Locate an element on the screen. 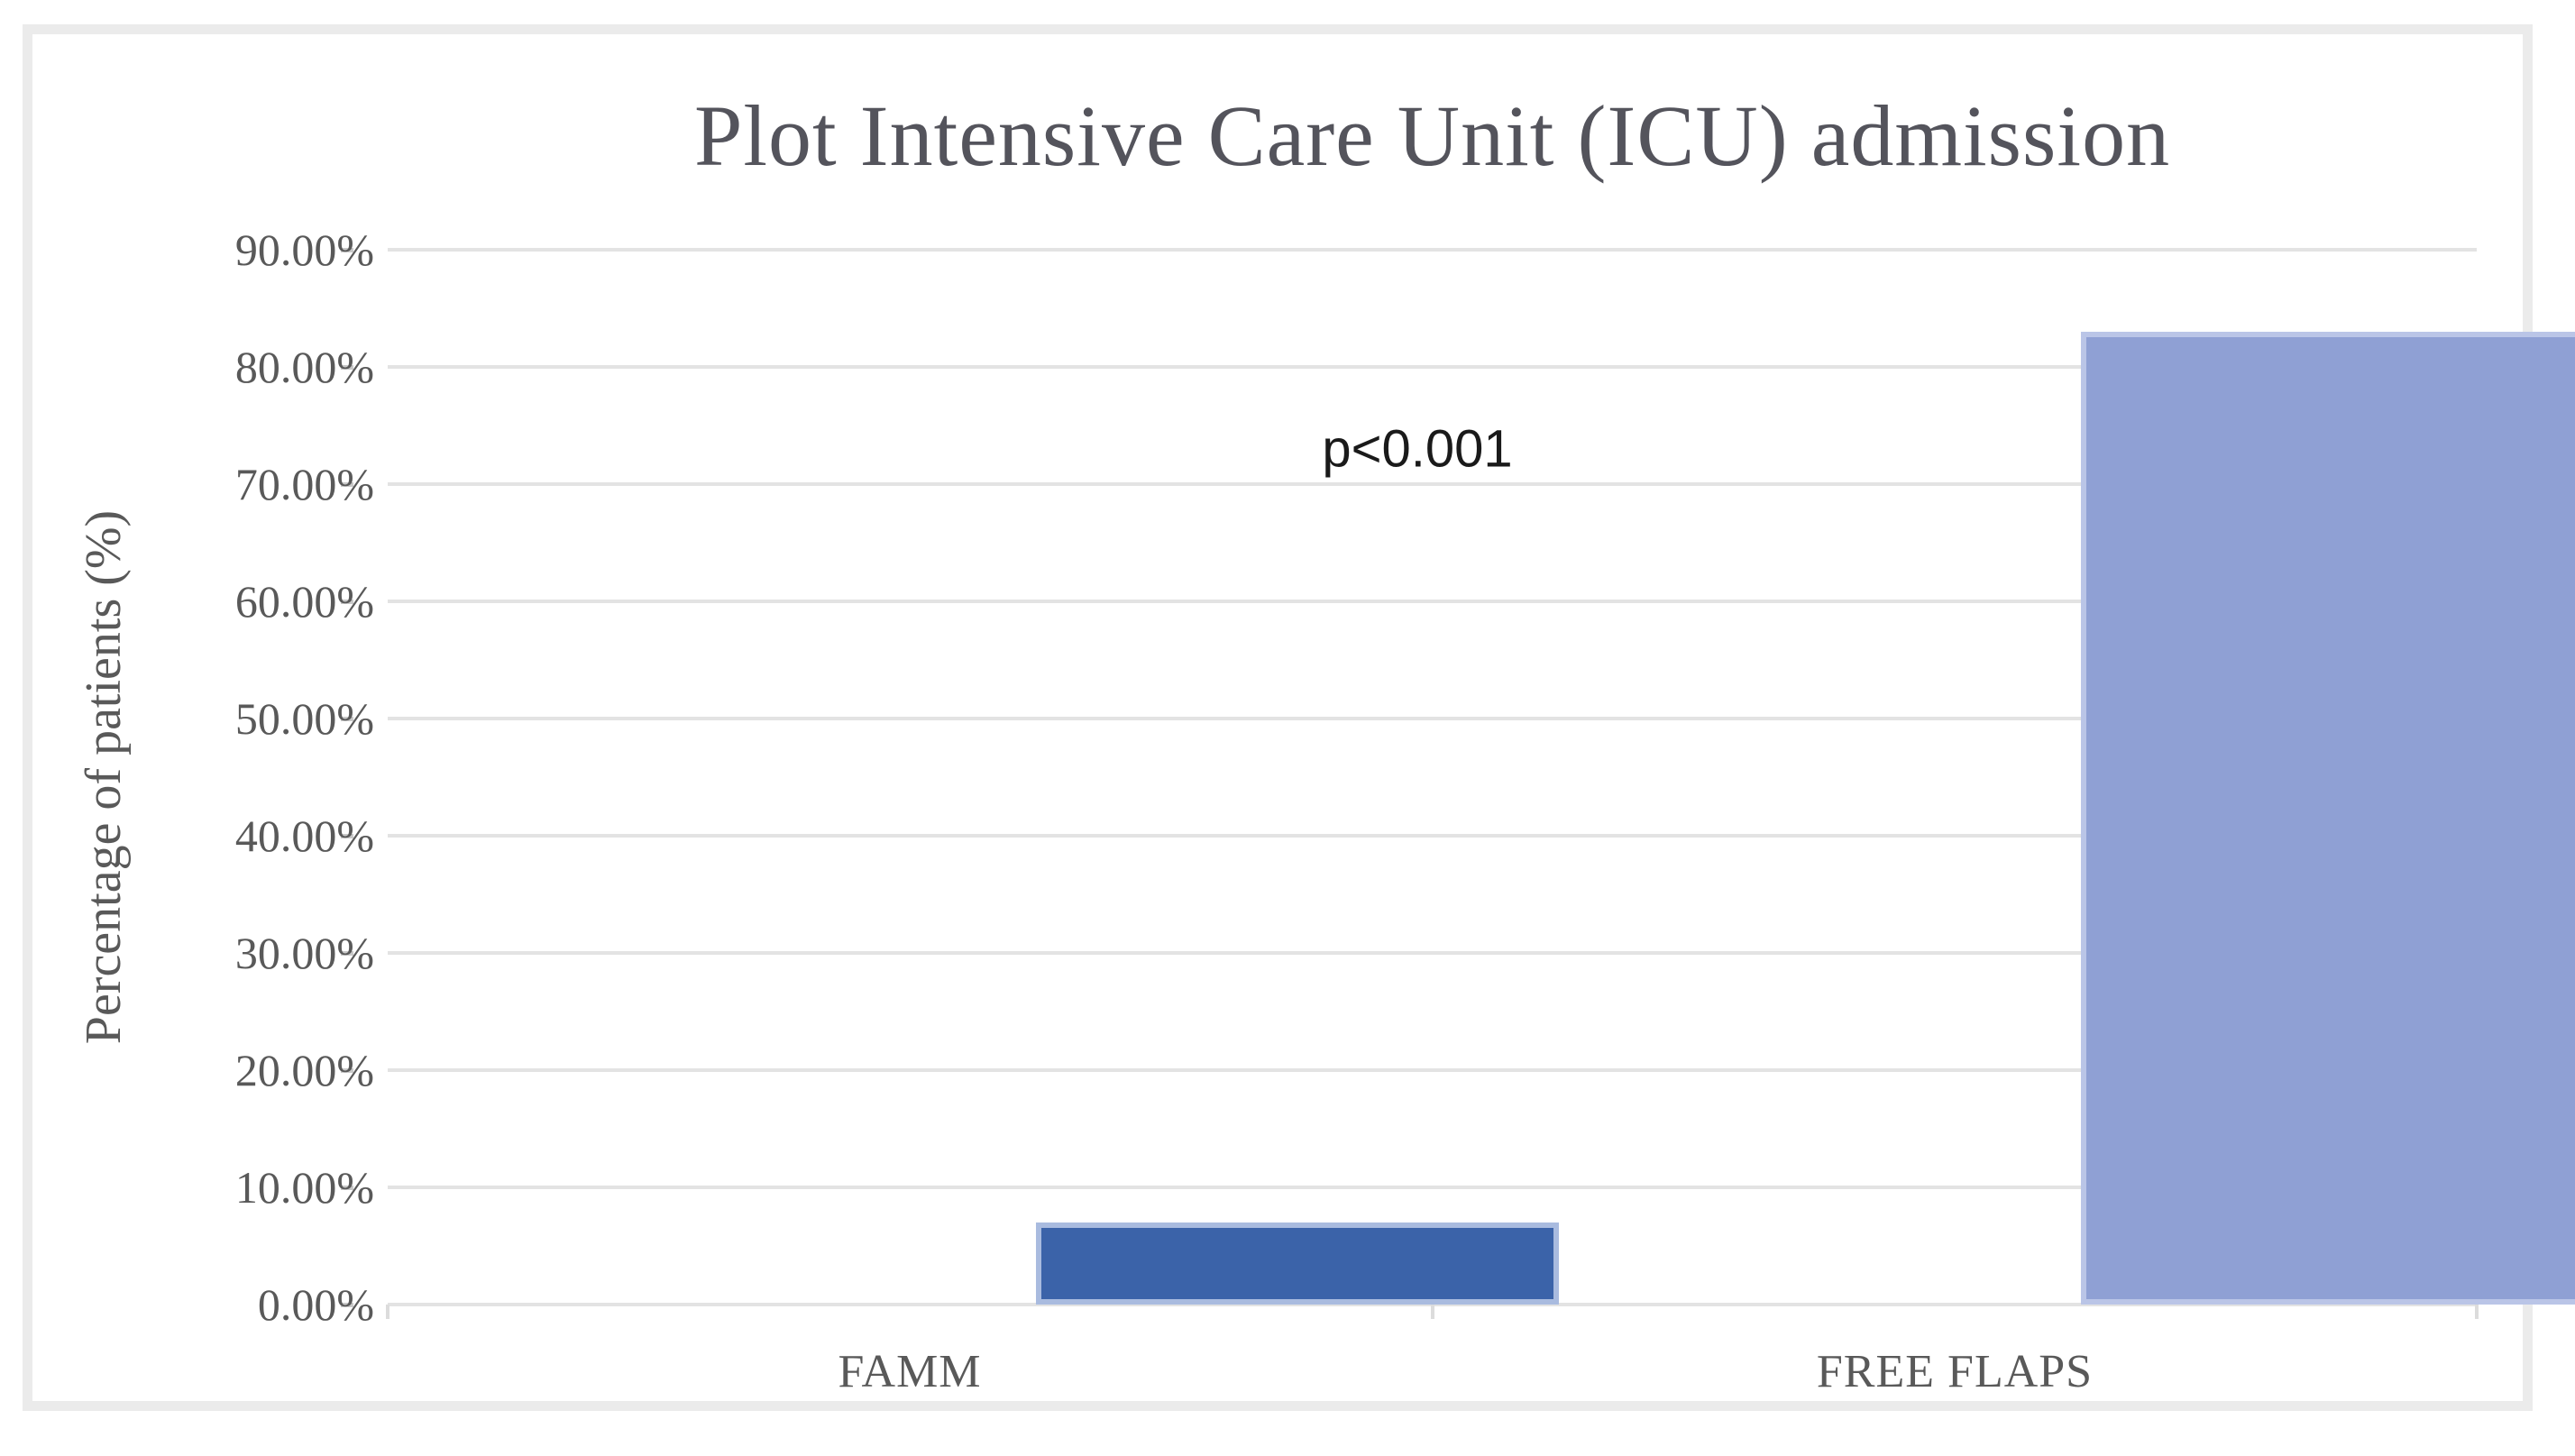 This screenshot has height=1456, width=2575. y-tick-label: 80.00% is located at coordinates (304, 367).